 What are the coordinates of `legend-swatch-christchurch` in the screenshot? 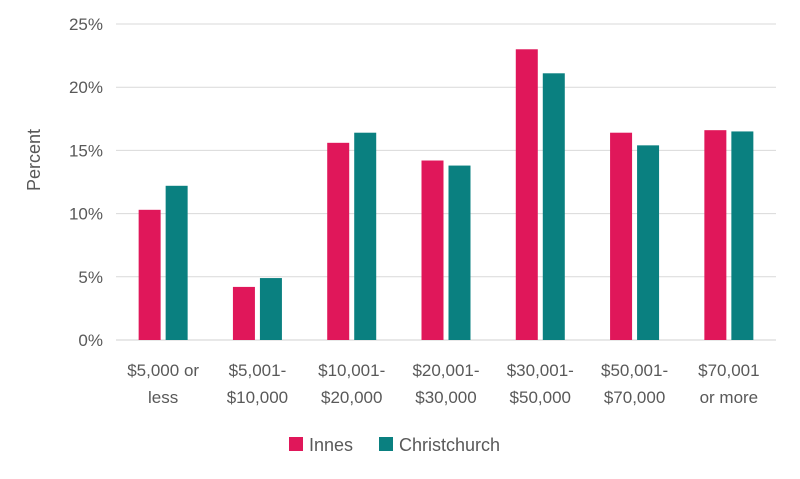 It's located at (386, 444).